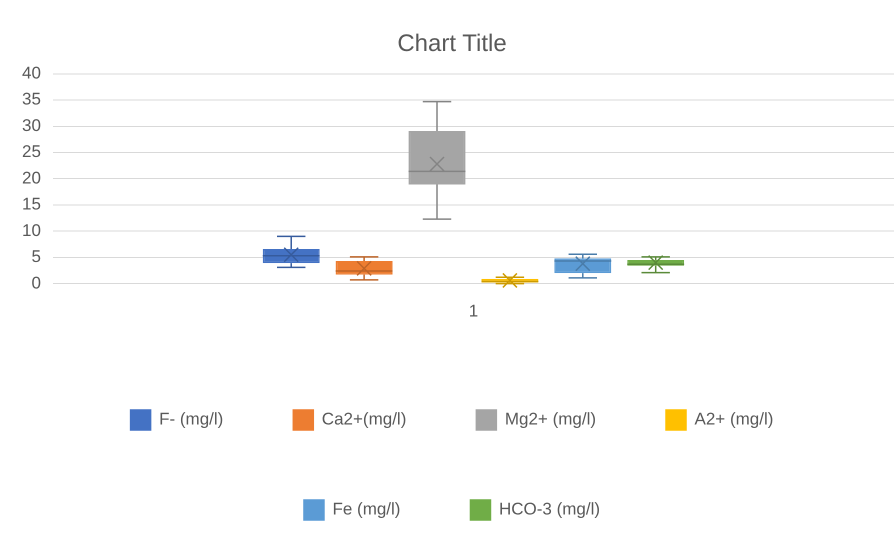 The image size is (896, 545). Describe the element at coordinates (36, 282) in the screenshot. I see `y-tick-label: 0` at that location.